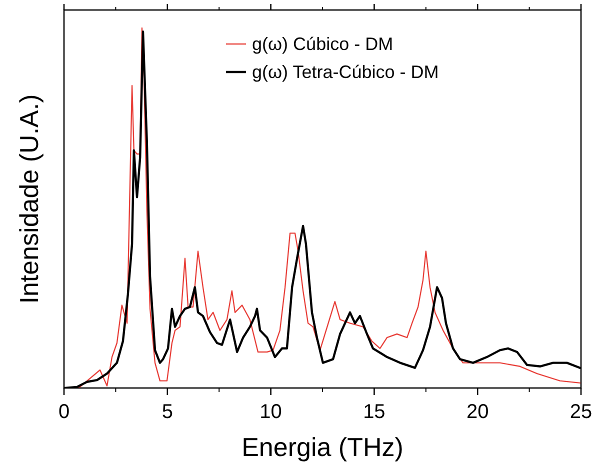  I want to click on x-tick-label: 5, so click(167, 412).